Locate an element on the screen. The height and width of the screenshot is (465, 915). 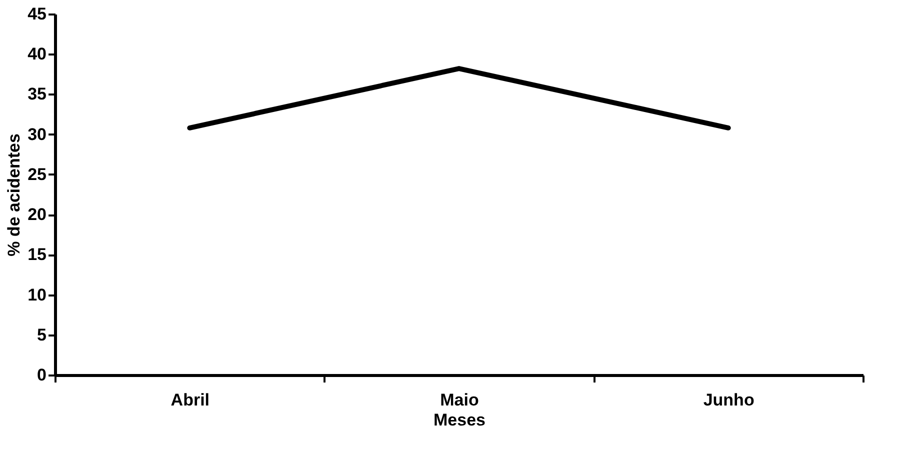
x-tick-label: Junho is located at coordinates (728, 400).